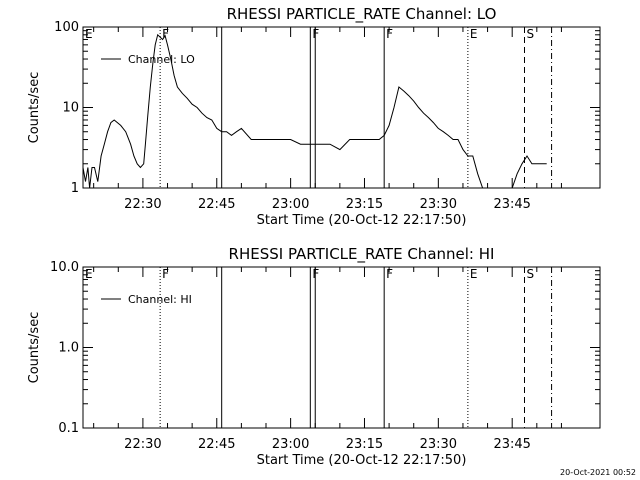 The height and width of the screenshot is (480, 640). What do you see at coordinates (362, 14) in the screenshot?
I see `chart-title: RHESSI PARTICLE_RATE Channel: LO` at bounding box center [362, 14].